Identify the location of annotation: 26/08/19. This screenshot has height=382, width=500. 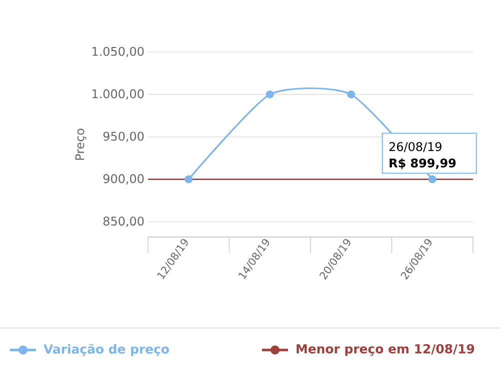
(415, 147).